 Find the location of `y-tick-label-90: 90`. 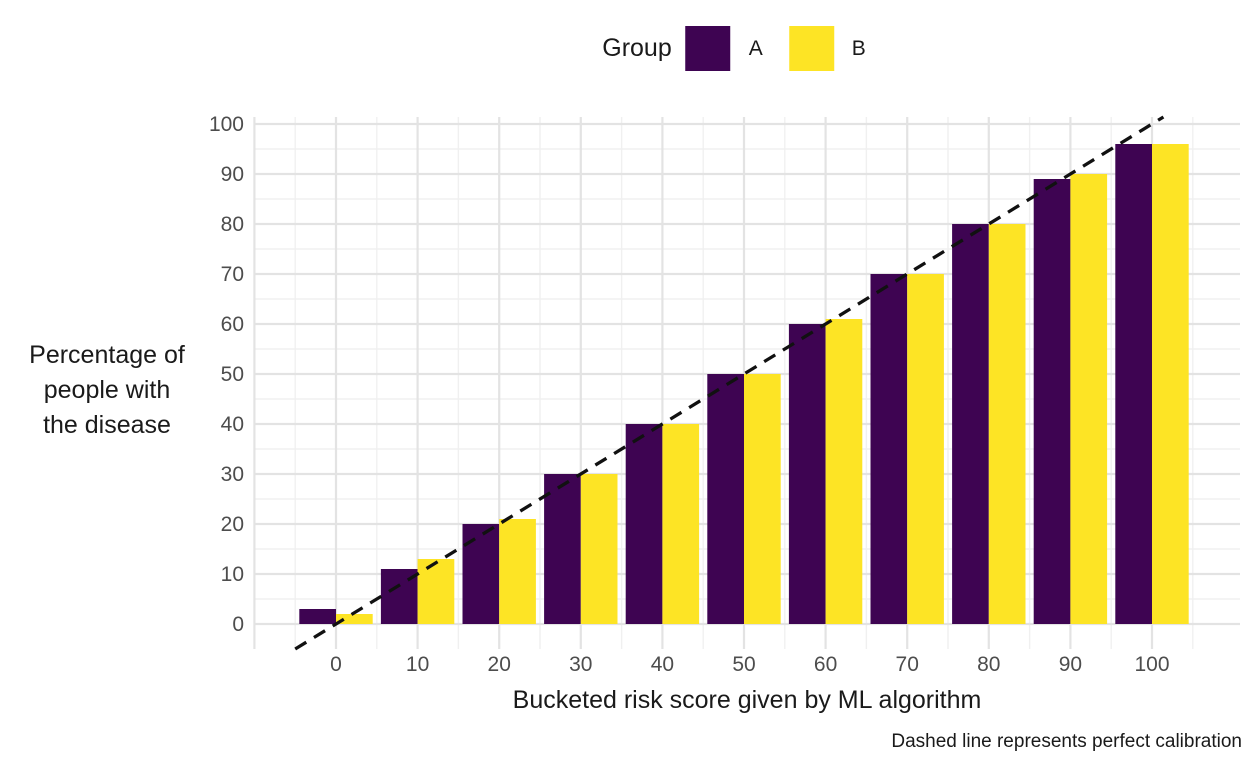

y-tick-label-90: 90 is located at coordinates (232, 174).